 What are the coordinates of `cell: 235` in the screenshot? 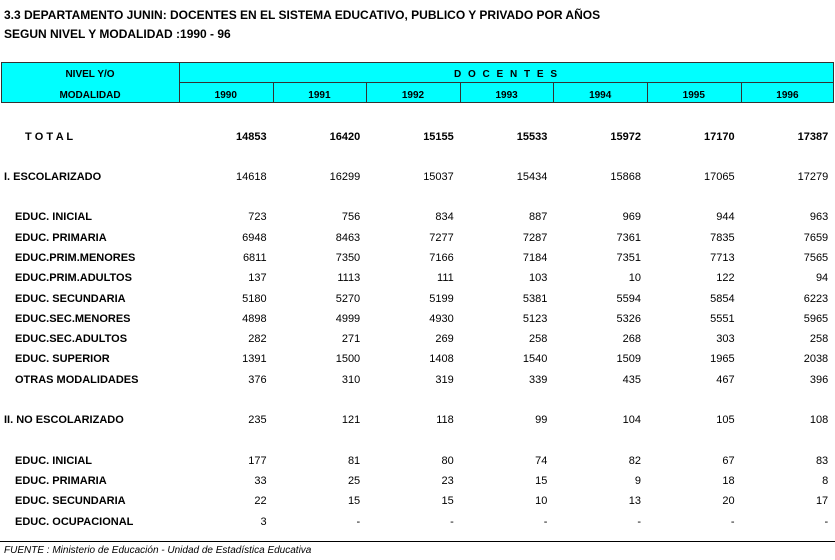 It's located at (257, 420).